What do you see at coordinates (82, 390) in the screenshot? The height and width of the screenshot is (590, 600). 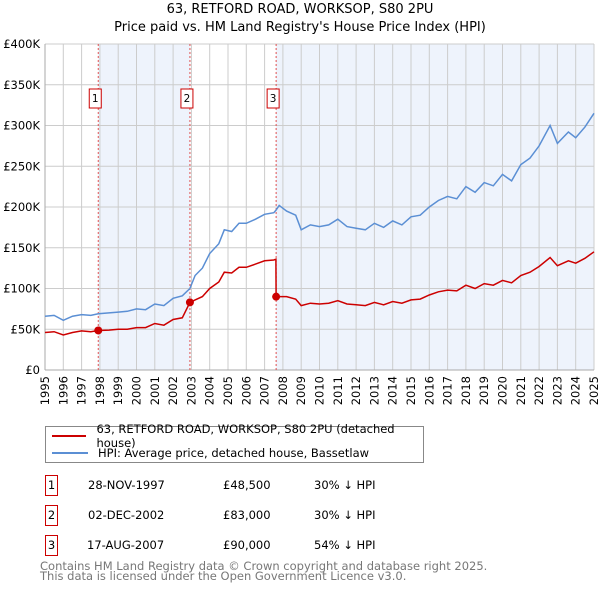 I see `x-tick-label: 1997` at bounding box center [82, 390].